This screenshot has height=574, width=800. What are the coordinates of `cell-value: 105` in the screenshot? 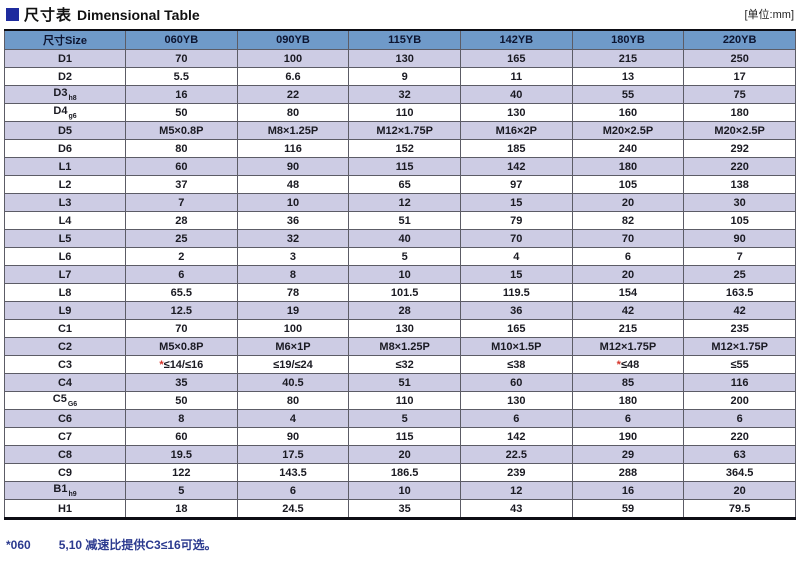 It's located at (739, 220).